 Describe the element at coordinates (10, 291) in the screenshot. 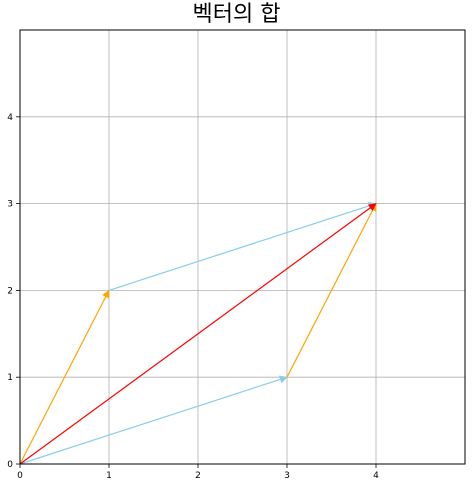

I see `y-tick-label: 2` at that location.